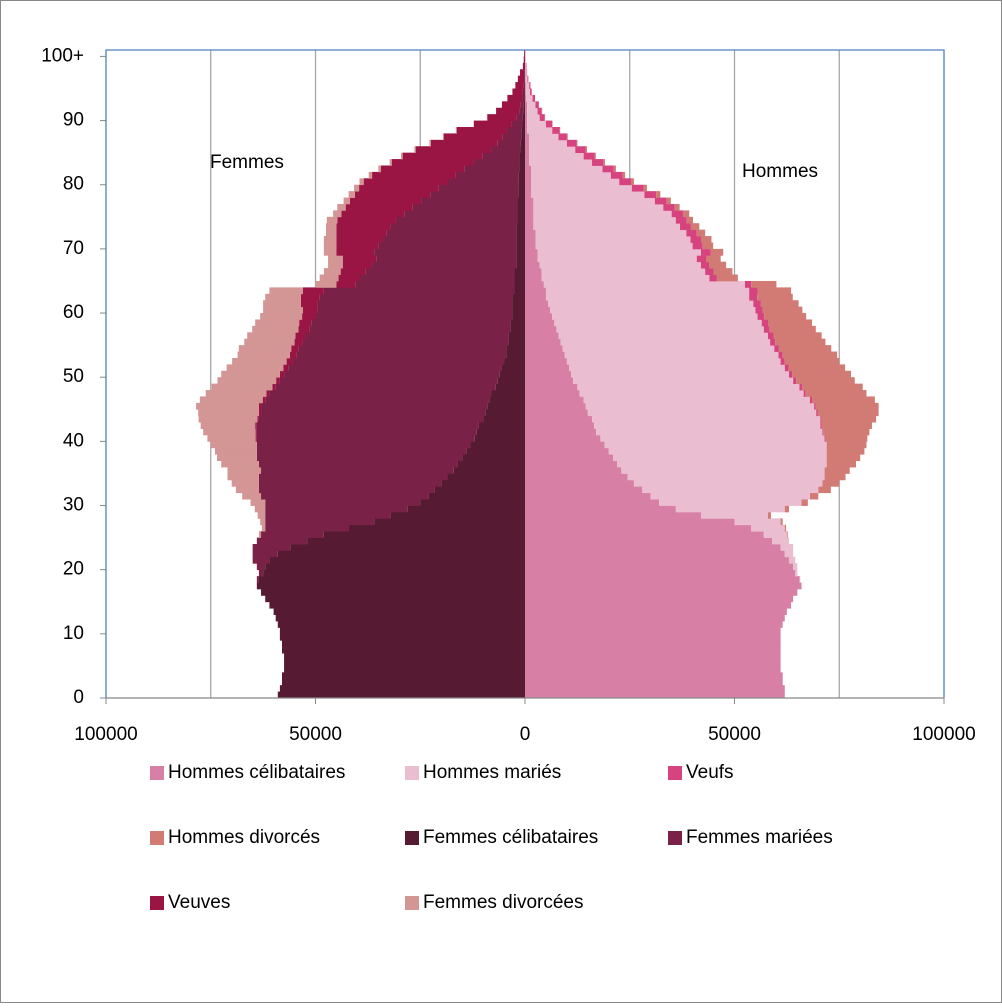  What do you see at coordinates (943, 734) in the screenshot?
I see `x-tick-label: 100000` at bounding box center [943, 734].